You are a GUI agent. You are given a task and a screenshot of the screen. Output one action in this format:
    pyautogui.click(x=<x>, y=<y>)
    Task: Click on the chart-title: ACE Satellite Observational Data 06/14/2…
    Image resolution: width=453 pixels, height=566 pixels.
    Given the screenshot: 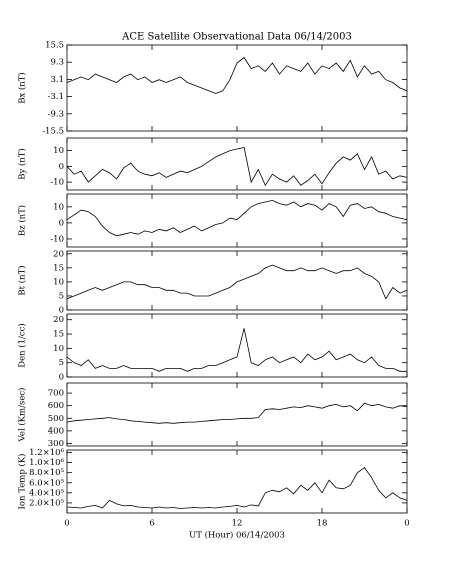 What is the action you would take?
    pyautogui.click(x=236, y=37)
    